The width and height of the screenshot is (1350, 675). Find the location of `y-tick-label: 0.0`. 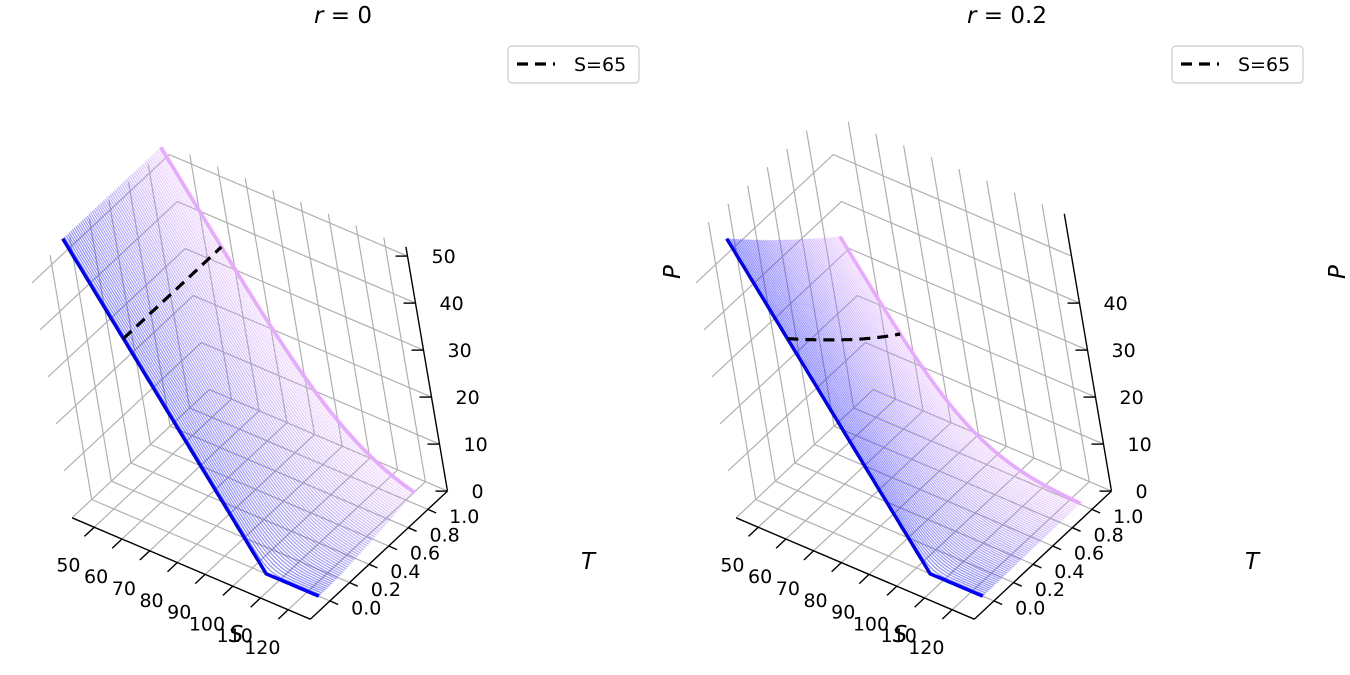

y-tick-label: 0.0 is located at coordinates (1030, 608).